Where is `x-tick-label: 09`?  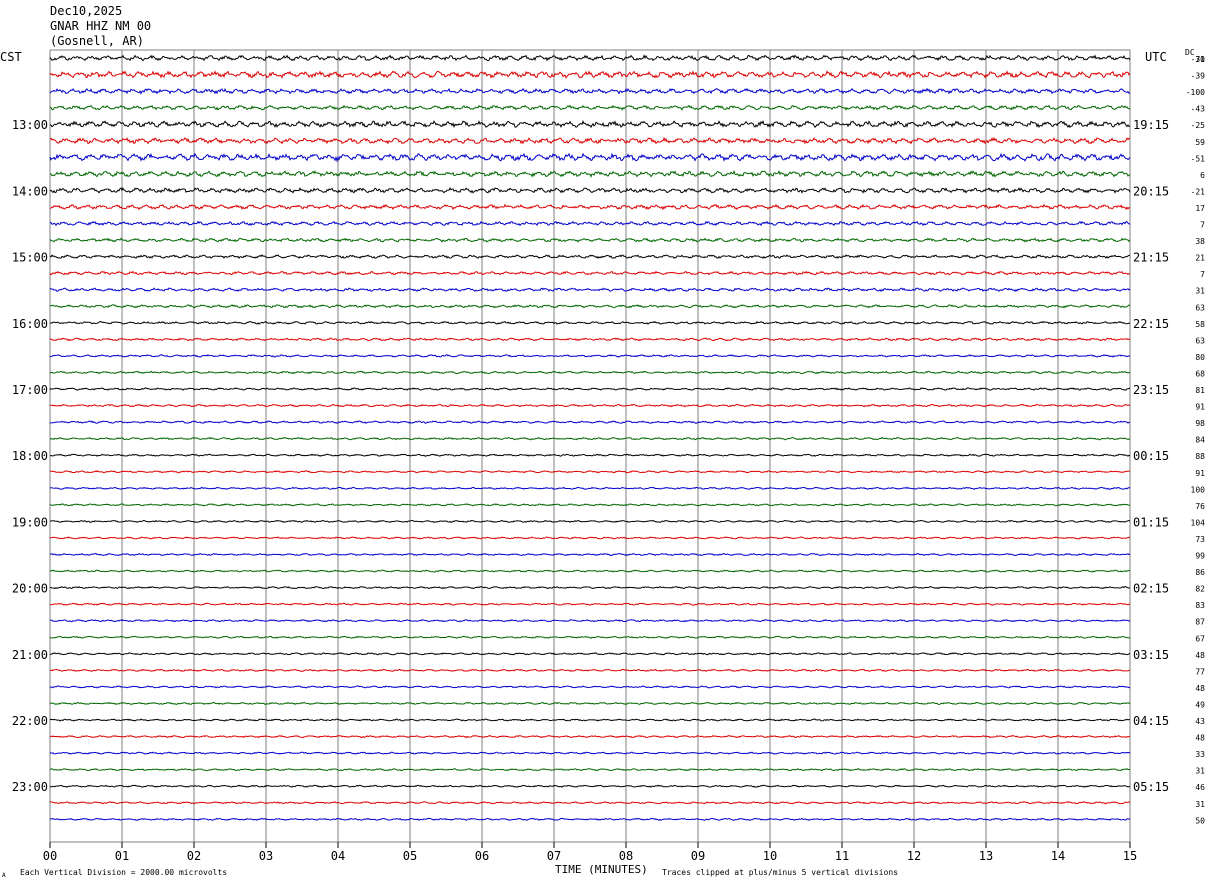
x-tick-label: 09 is located at coordinates (698, 856).